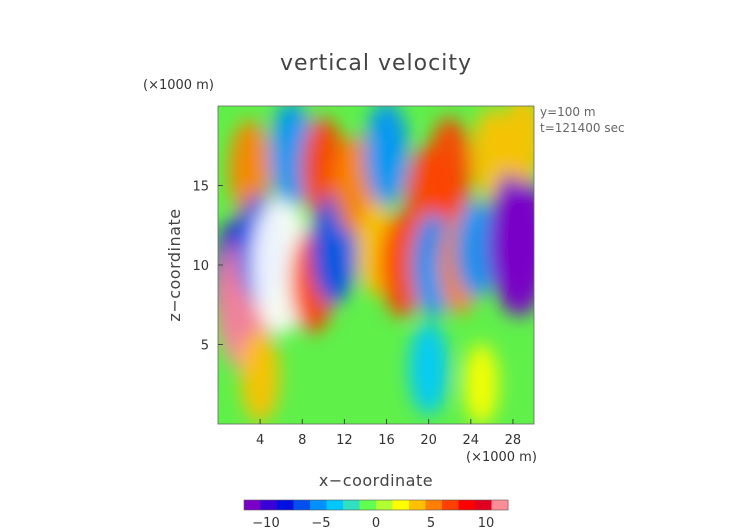 The image size is (752, 532). Describe the element at coordinates (200, 266) in the screenshot. I see `y-tick-label: 10` at that location.